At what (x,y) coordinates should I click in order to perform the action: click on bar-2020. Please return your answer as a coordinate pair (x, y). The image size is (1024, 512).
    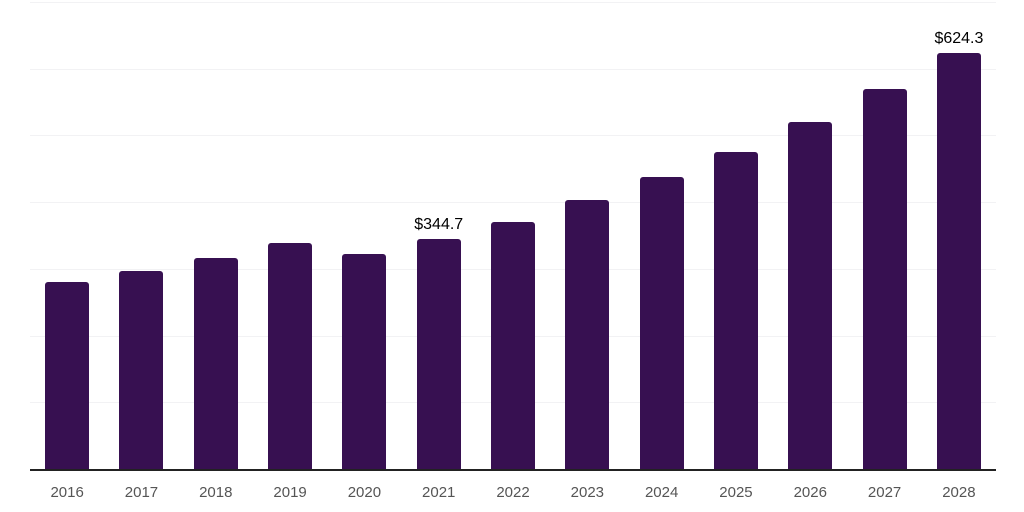
    Looking at the image, I should click on (364, 361).